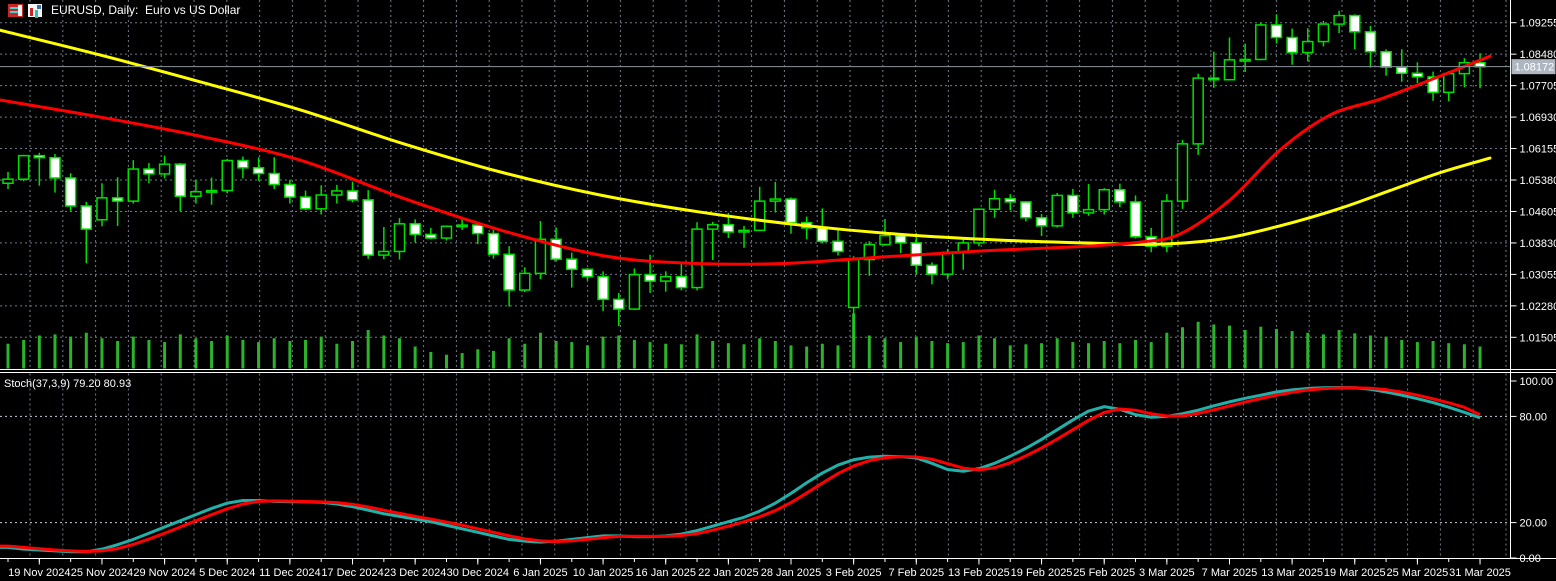  What do you see at coordinates (68, 384) in the screenshot?
I see `indicator-label: Stoch(37,3,9) 79.20 80.93` at bounding box center [68, 384].